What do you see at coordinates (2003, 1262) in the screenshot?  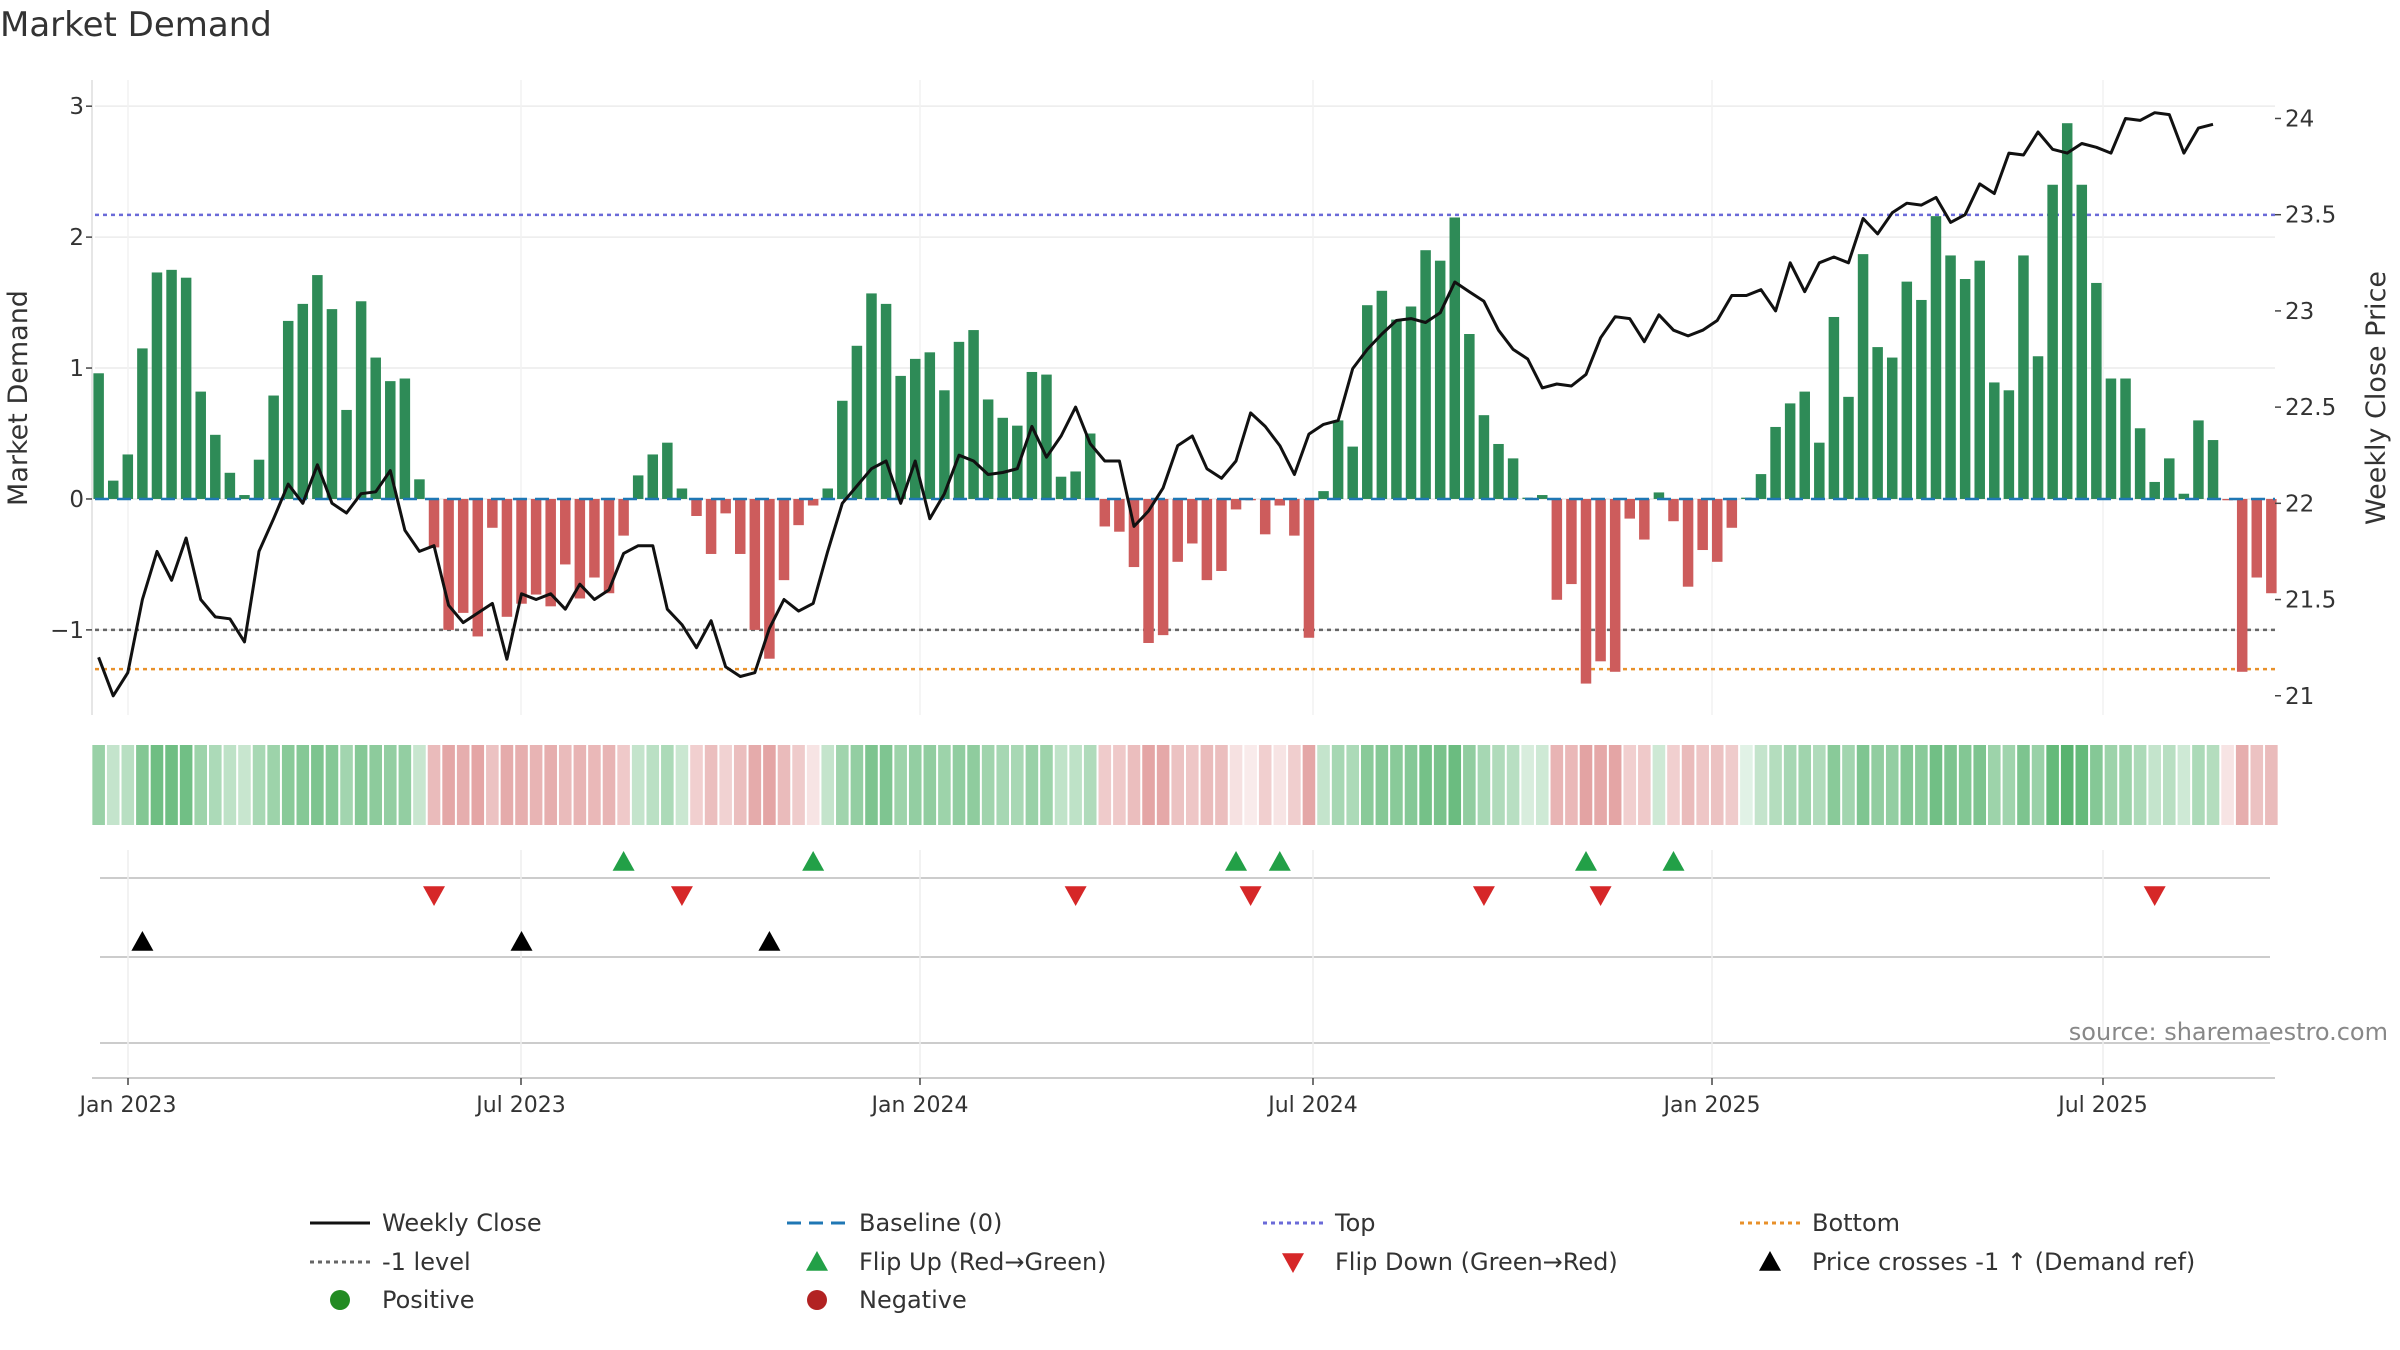 I see `legend-label: Price crosses -1 ↑ (Demand ref)` at bounding box center [2003, 1262].